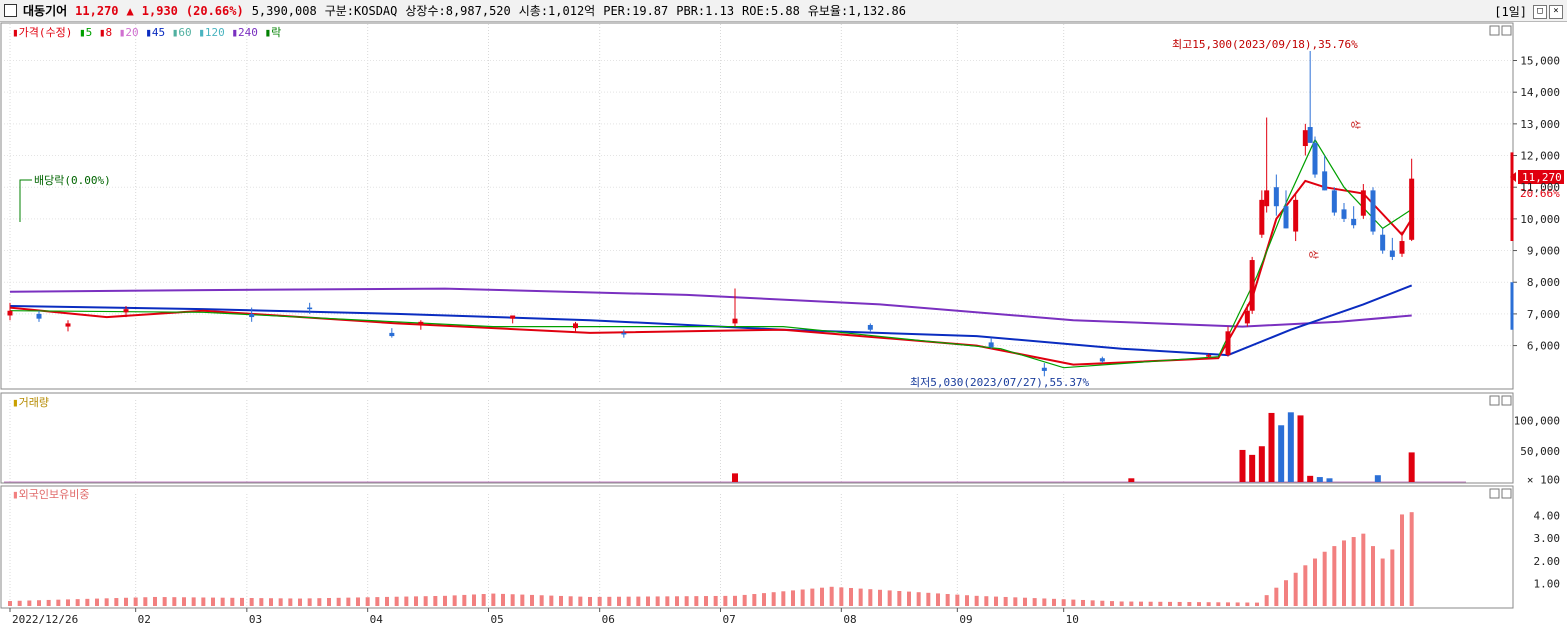 The image size is (1567, 630). Describe the element at coordinates (30, 402) in the screenshot. I see `volume-legend: ▮거래량` at that location.